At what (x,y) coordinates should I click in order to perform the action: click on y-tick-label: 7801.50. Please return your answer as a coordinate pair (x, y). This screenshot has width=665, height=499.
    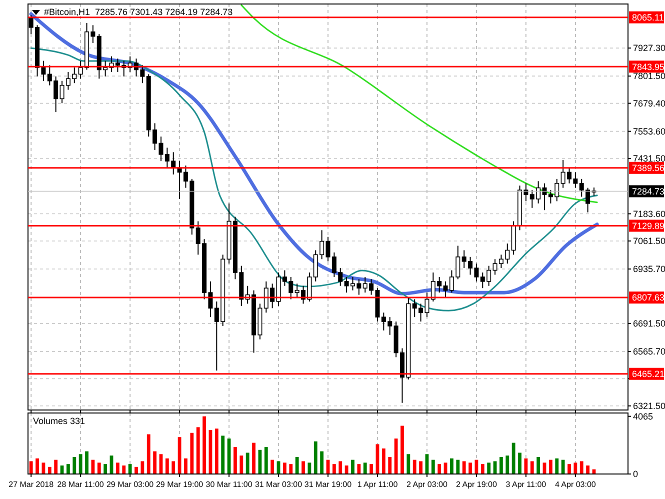
    Looking at the image, I should click on (649, 76).